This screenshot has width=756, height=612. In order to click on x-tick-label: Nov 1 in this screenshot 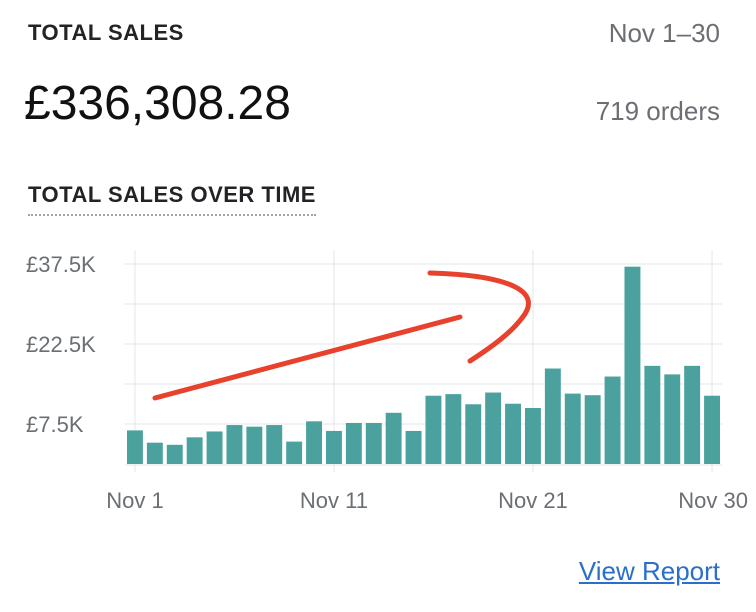, I will do `click(134, 500)`.